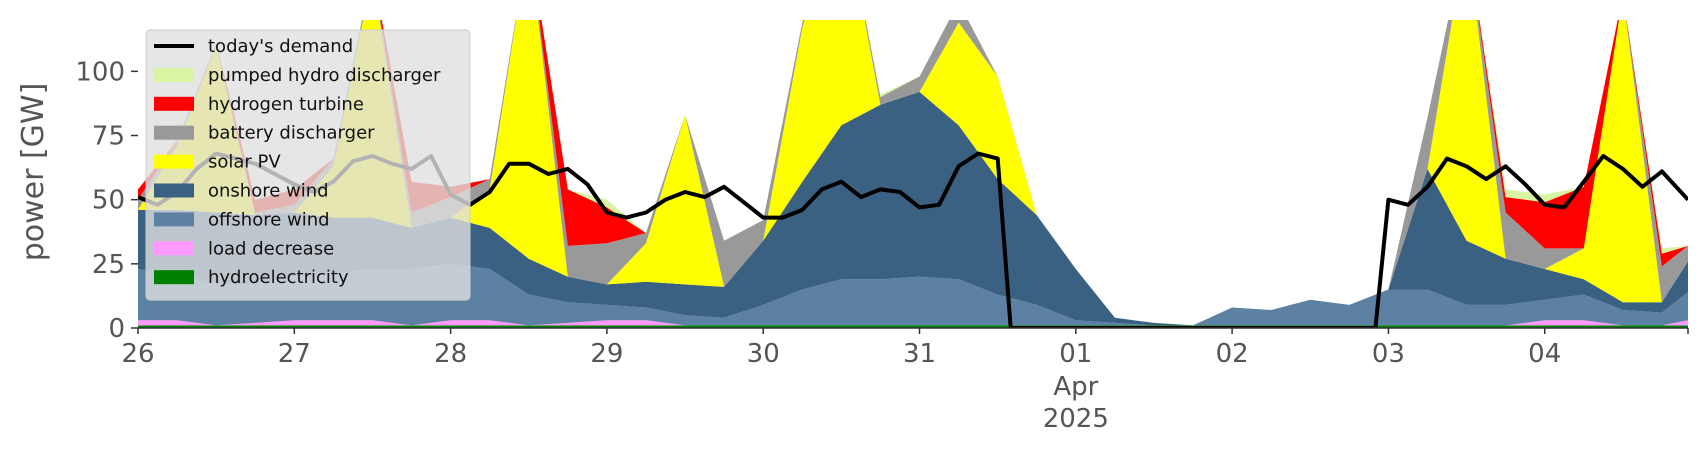 This screenshot has height=460, width=1706. What do you see at coordinates (1544, 354) in the screenshot?
I see `x-tick-label: 04` at bounding box center [1544, 354].